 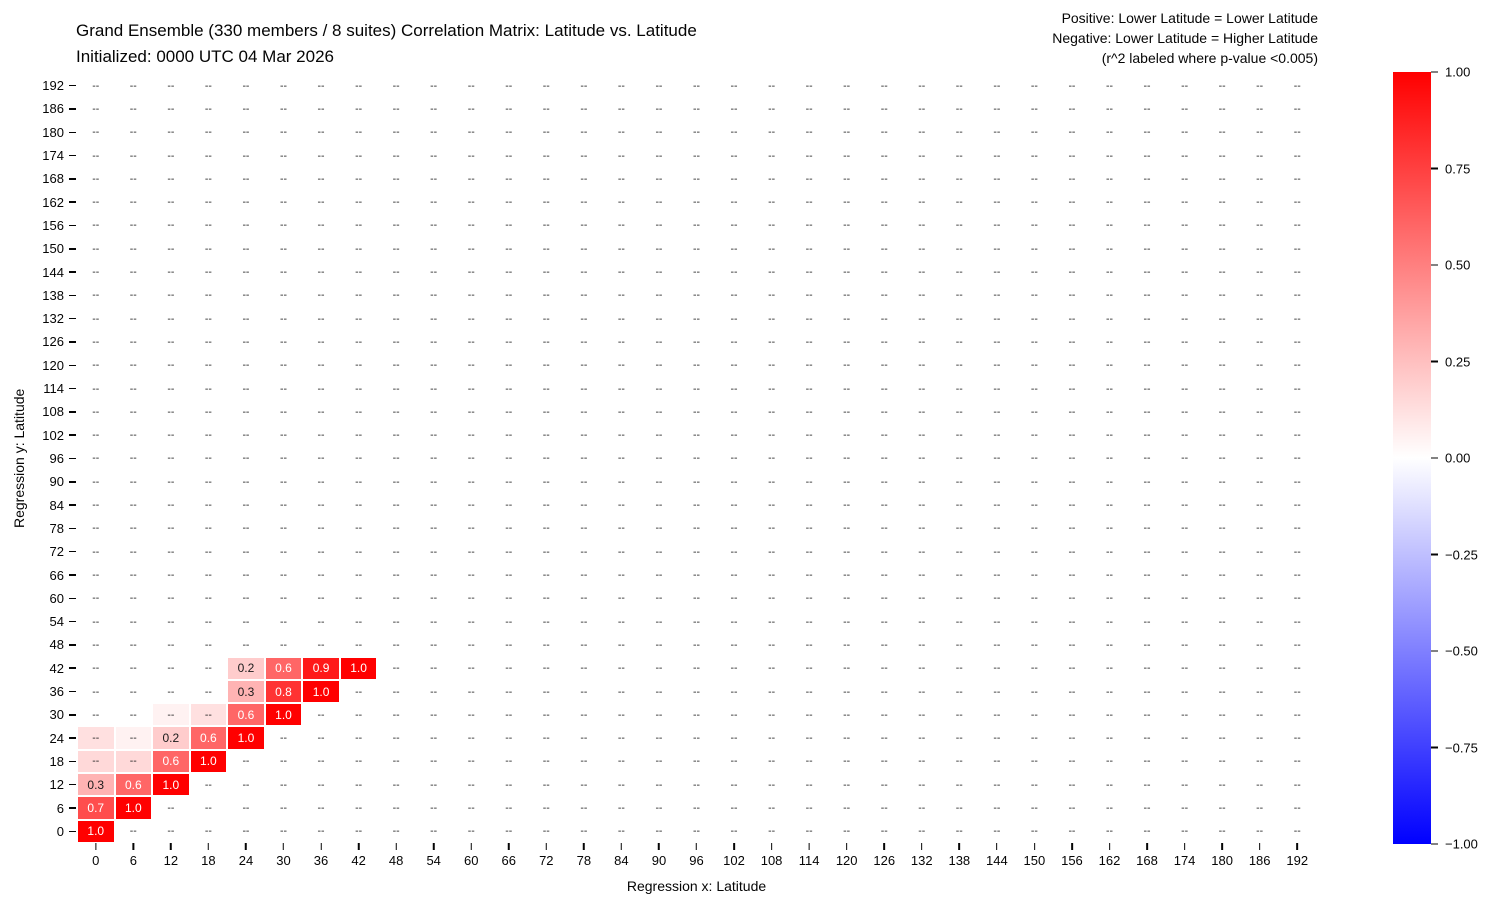 What do you see at coordinates (696, 860) in the screenshot?
I see `x-axis-tick-label: 96` at bounding box center [696, 860].